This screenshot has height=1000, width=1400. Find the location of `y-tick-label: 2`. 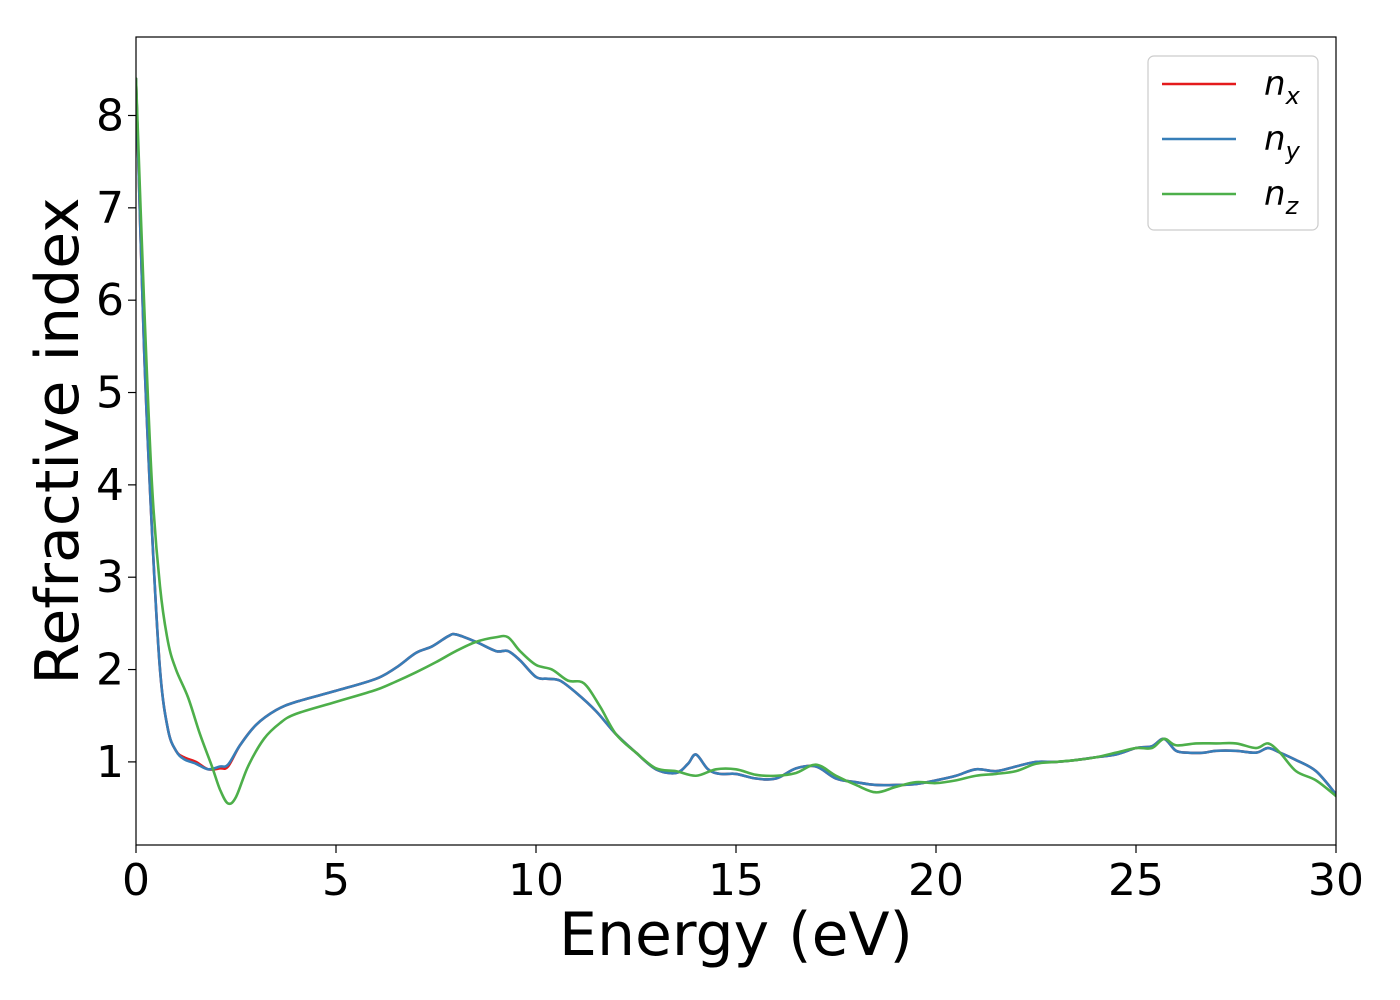

y-tick-label: 2 is located at coordinates (110, 670).